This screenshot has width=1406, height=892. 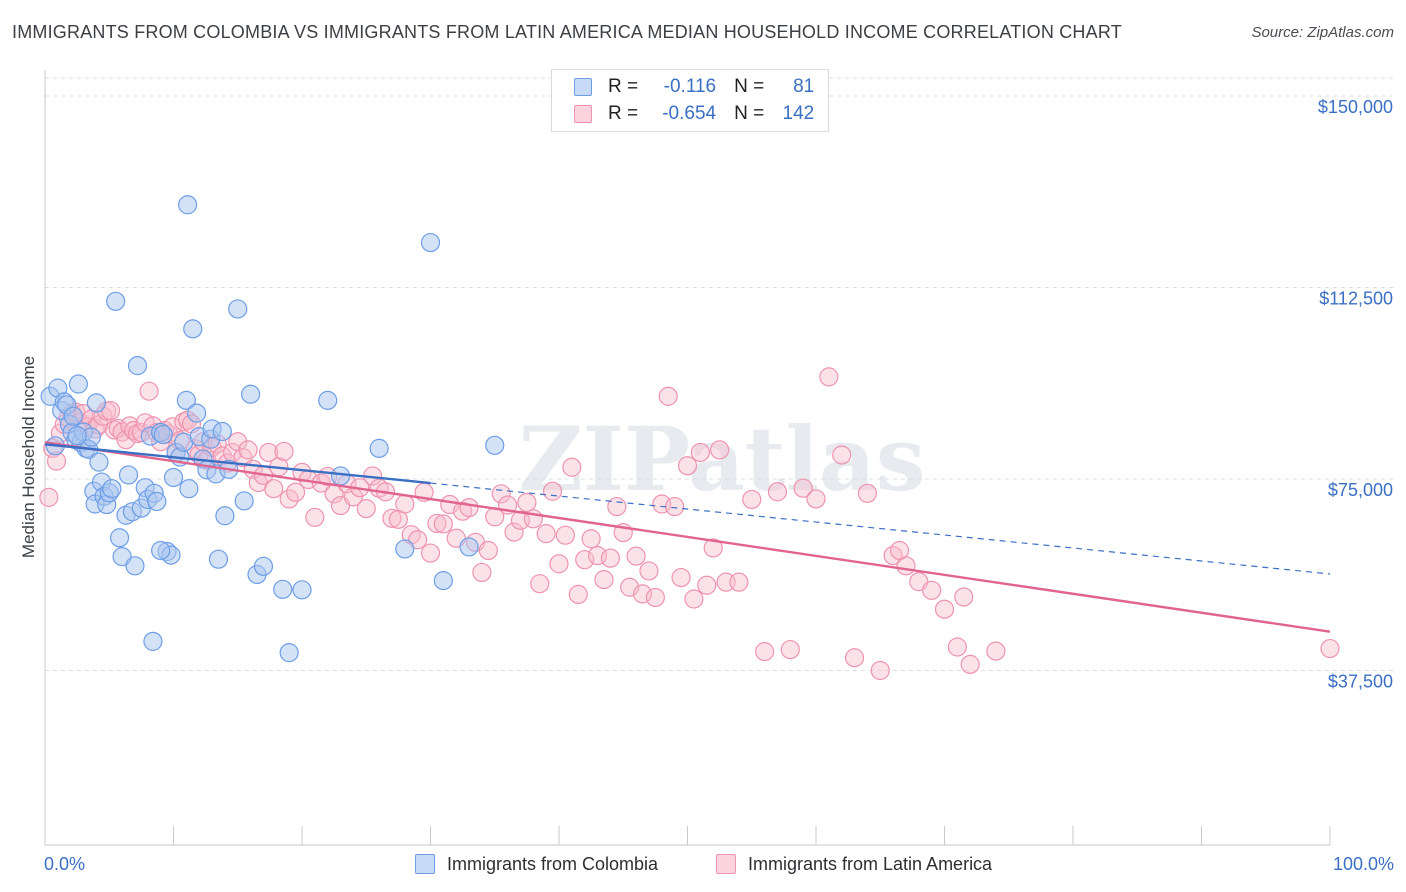 I want to click on y-tick-label: $150,000, so click(x=1355, y=107).